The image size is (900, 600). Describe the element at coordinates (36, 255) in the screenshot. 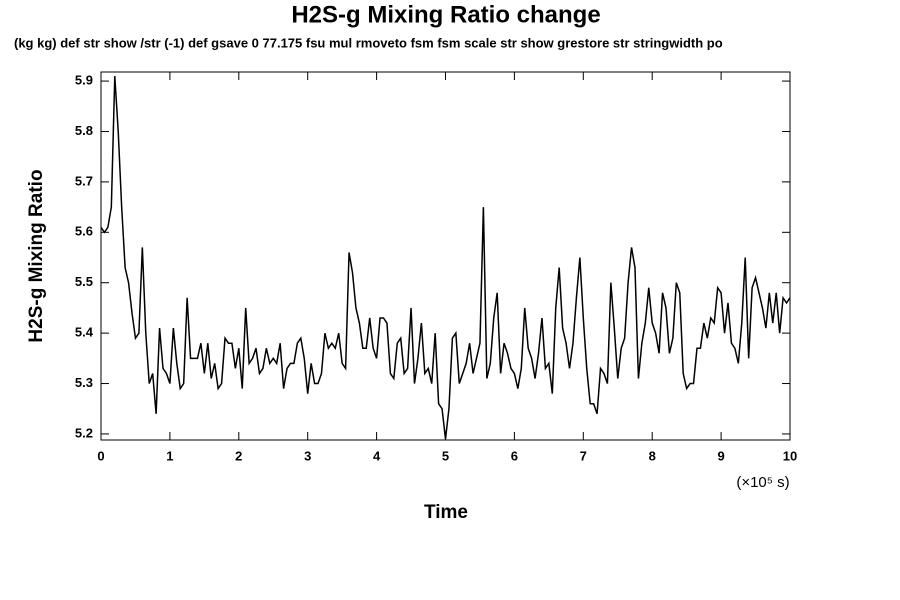

I see `y-axis-label: H2S-g Mixing Ratio` at that location.